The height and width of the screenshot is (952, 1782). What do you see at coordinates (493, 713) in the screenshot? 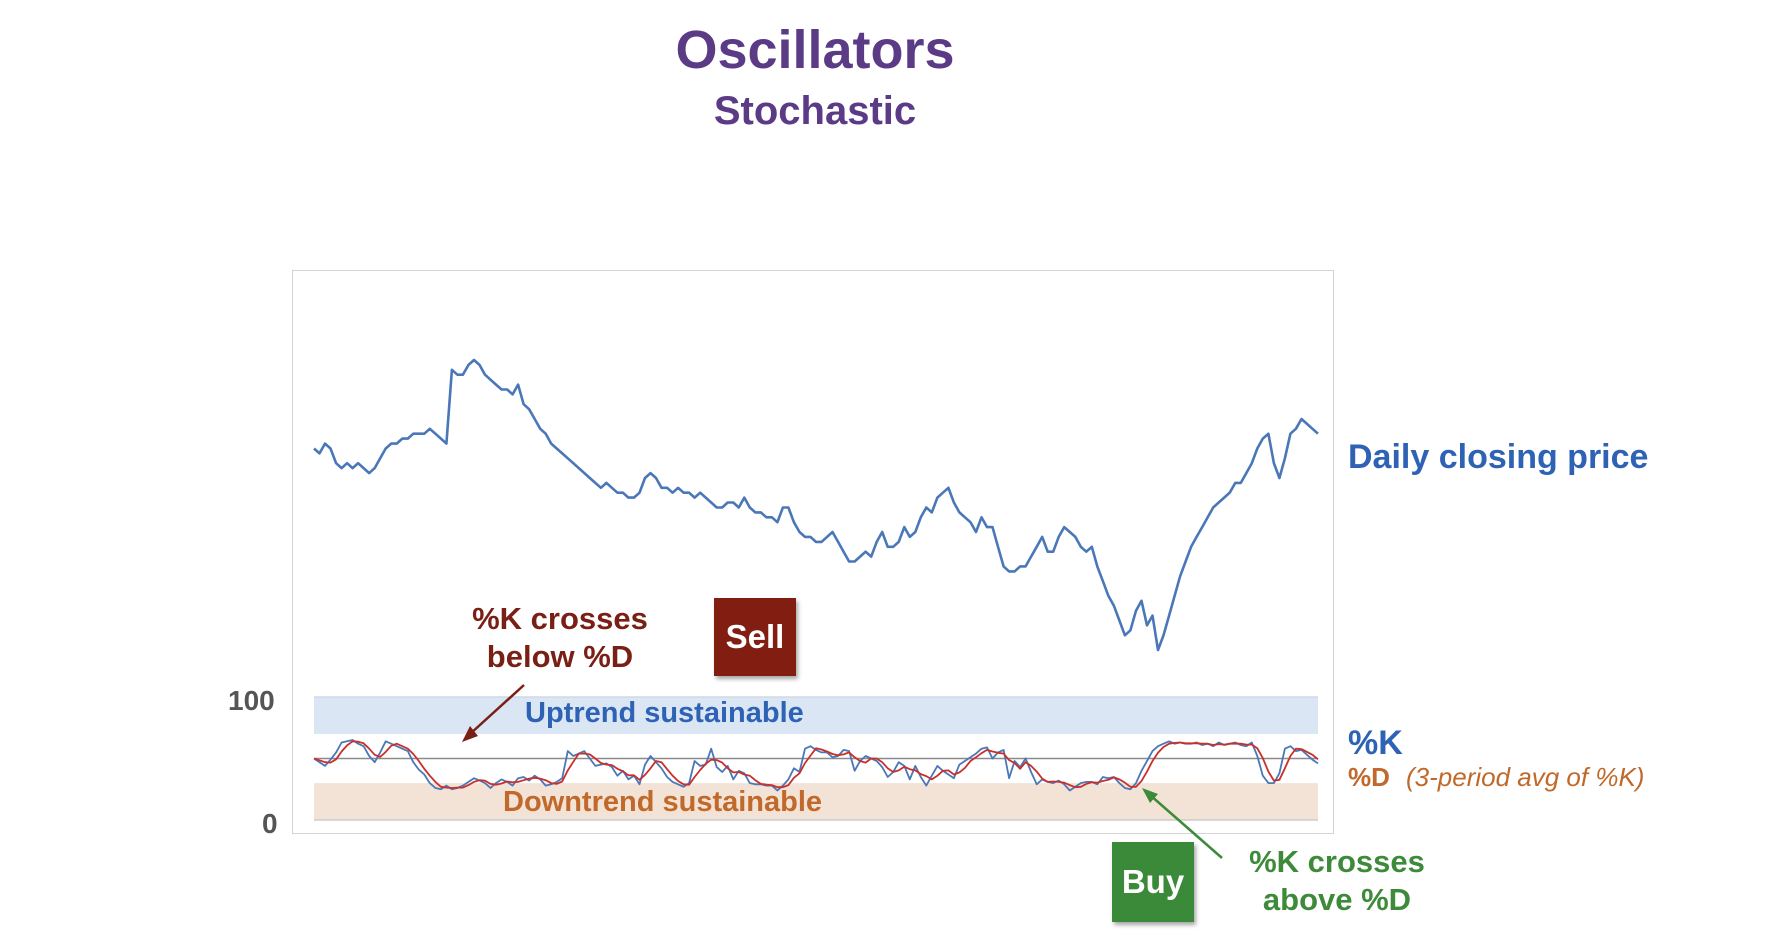
I see `sell-arrow` at bounding box center [493, 713].